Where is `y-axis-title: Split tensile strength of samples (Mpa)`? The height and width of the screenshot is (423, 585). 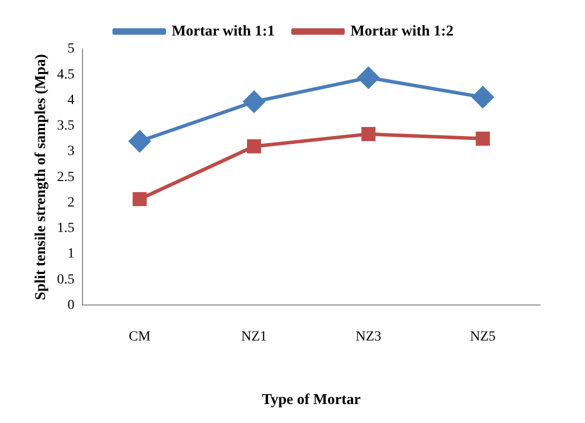 y-axis-title: Split tensile strength of samples (Mpa) is located at coordinates (40, 177).